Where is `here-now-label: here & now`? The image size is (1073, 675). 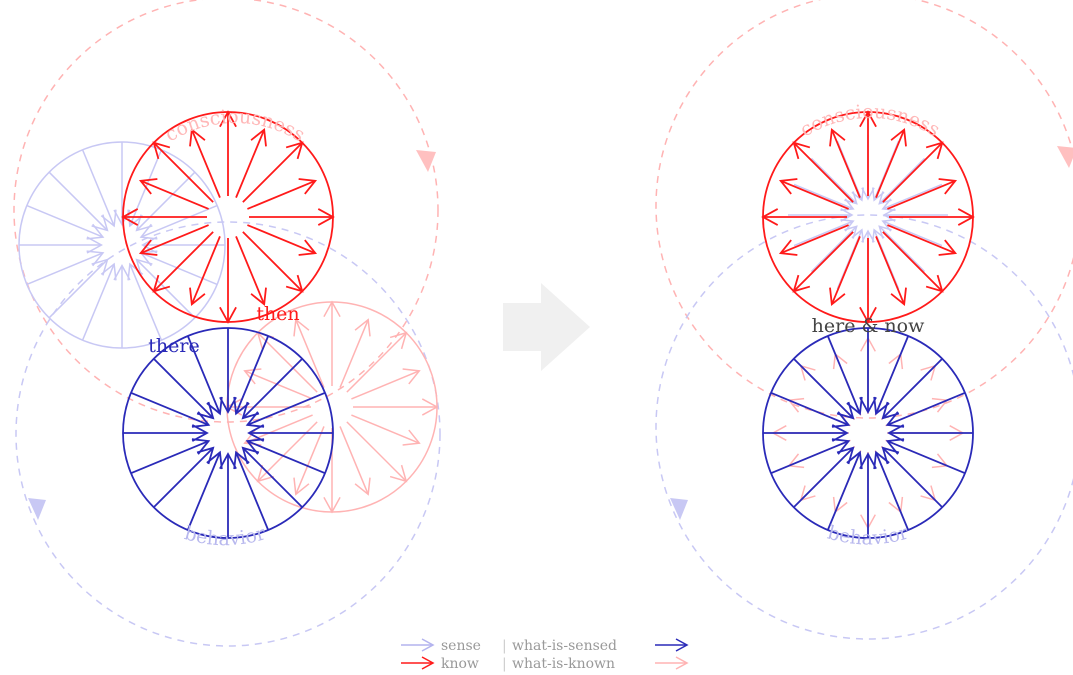 here-now-label: here & now is located at coordinates (868, 326).